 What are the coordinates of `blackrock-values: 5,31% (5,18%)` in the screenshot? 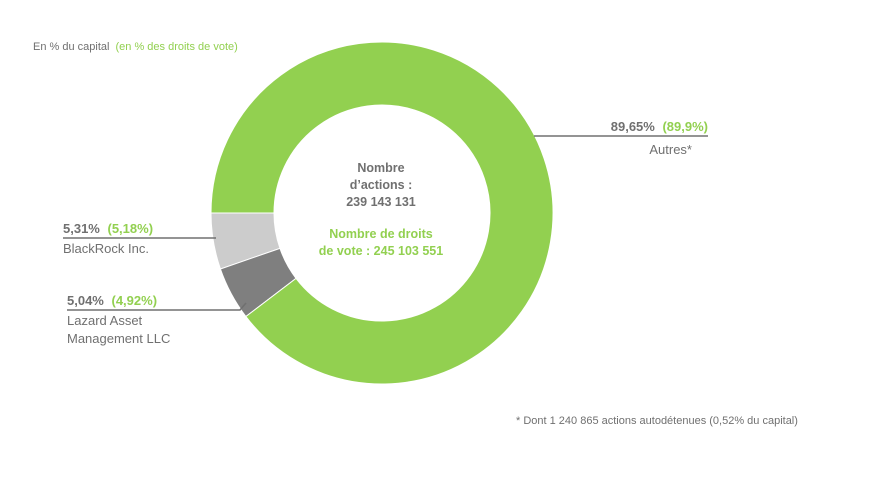 It's located at (108, 228).